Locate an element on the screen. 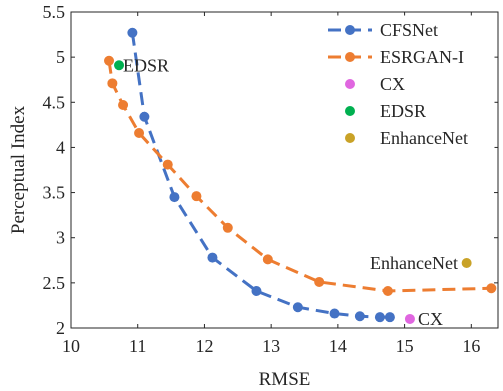  x-tick-label: 10 is located at coordinates (71, 346).